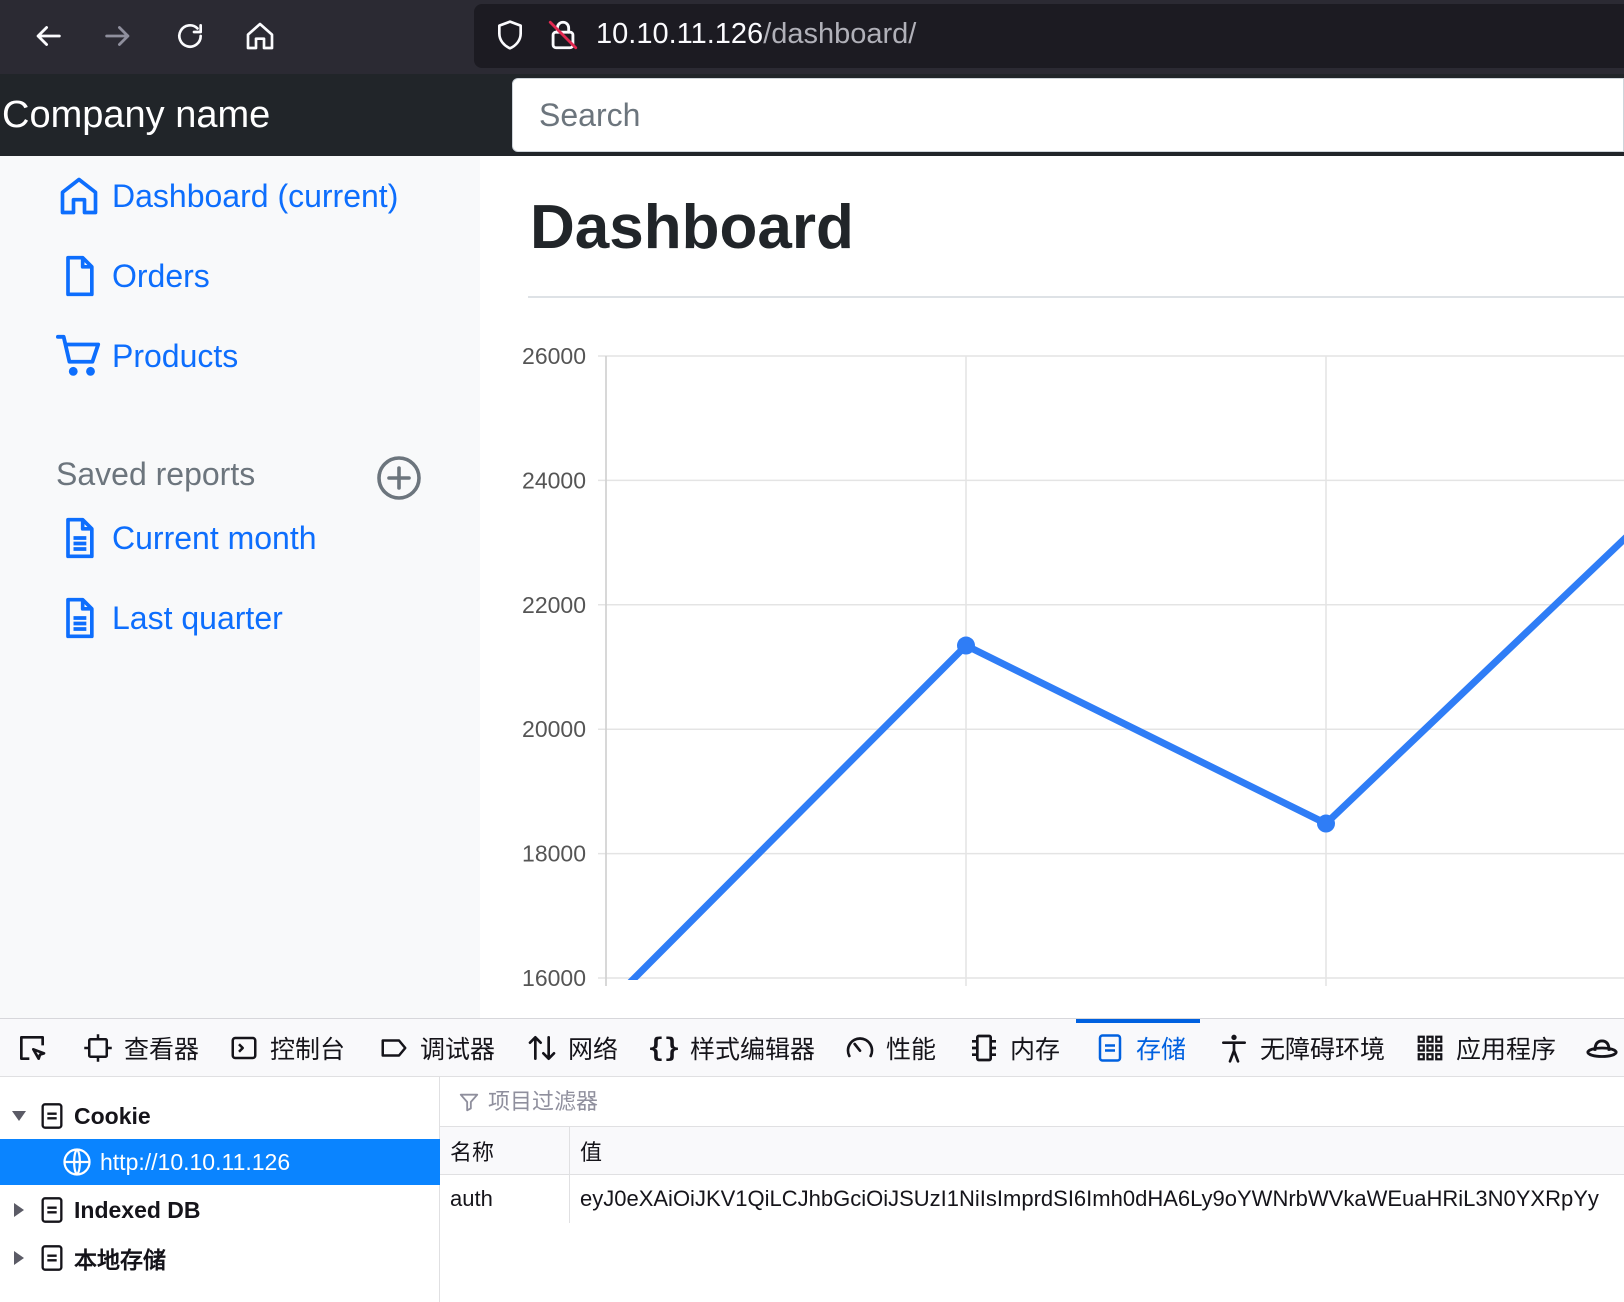 The height and width of the screenshot is (1302, 1624). I want to click on arrow-left-icon, so click(48, 36).